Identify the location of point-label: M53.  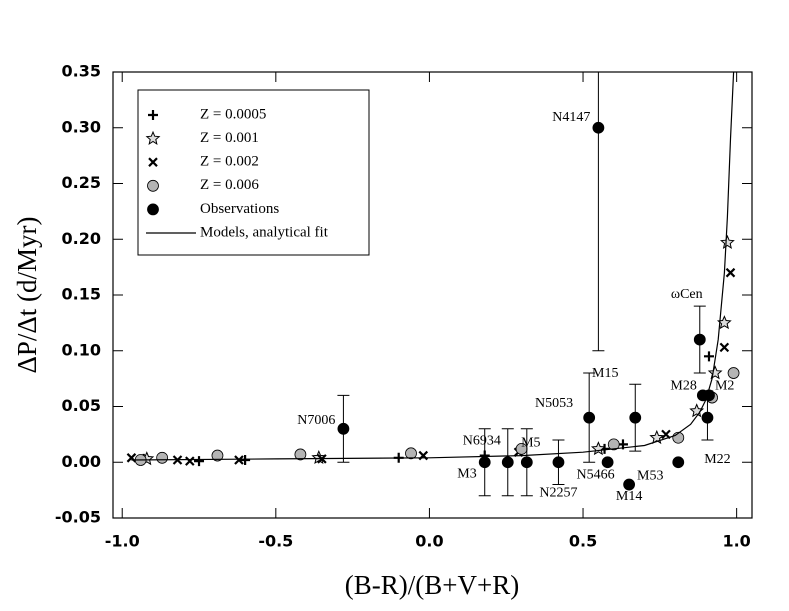
(650, 475).